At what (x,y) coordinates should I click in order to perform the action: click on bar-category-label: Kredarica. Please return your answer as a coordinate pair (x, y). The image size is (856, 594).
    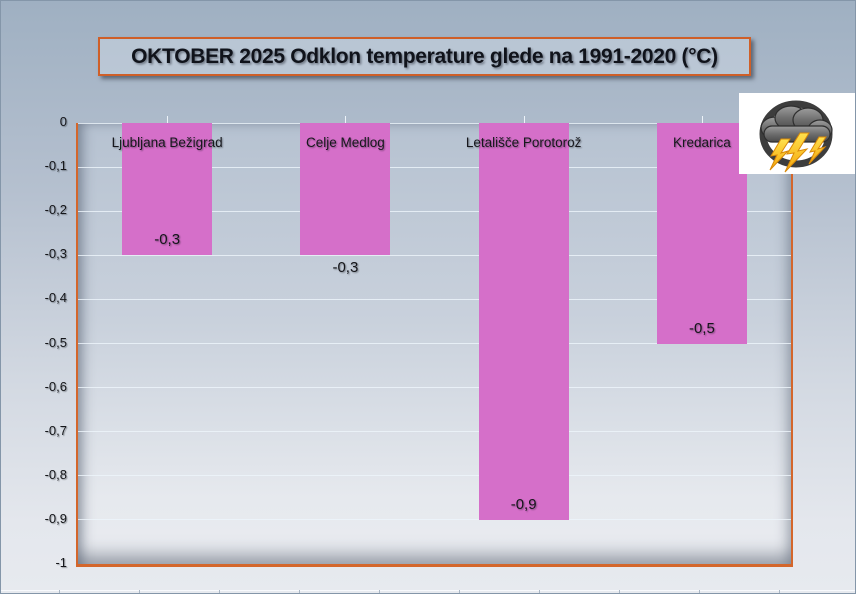
    Looking at the image, I should click on (701, 142).